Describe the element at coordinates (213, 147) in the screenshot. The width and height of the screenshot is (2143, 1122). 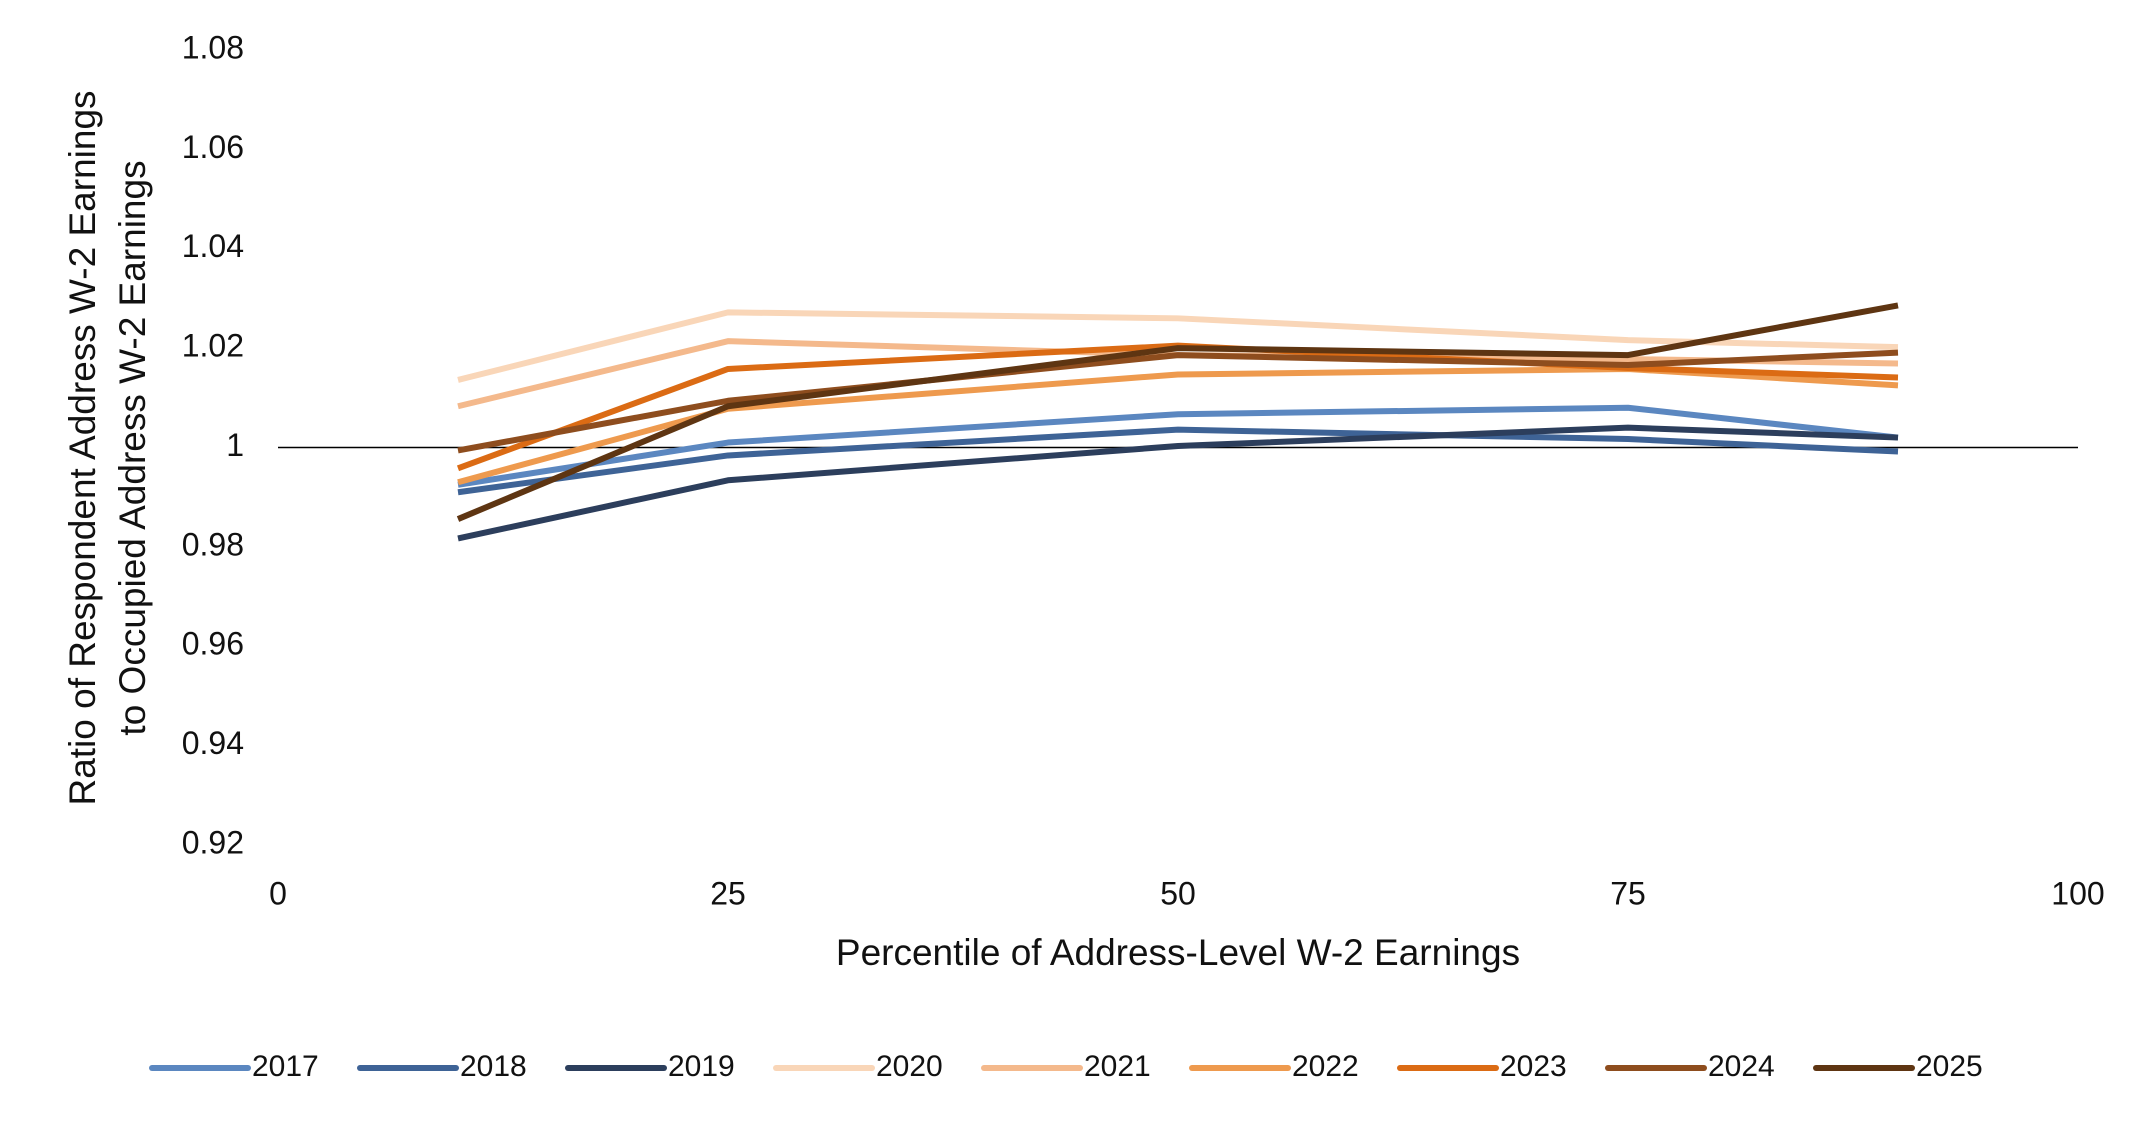
I see `y-tick-label: 1.06` at that location.